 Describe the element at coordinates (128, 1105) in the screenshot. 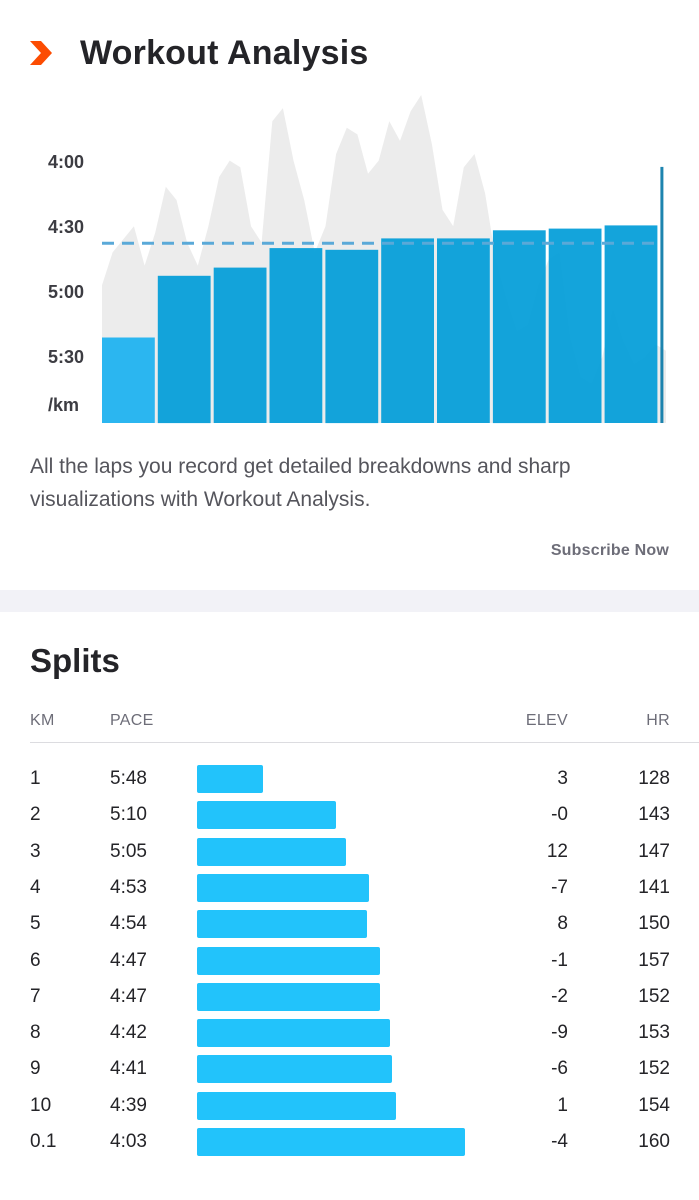

I see `split-pace: 4:39` at that location.